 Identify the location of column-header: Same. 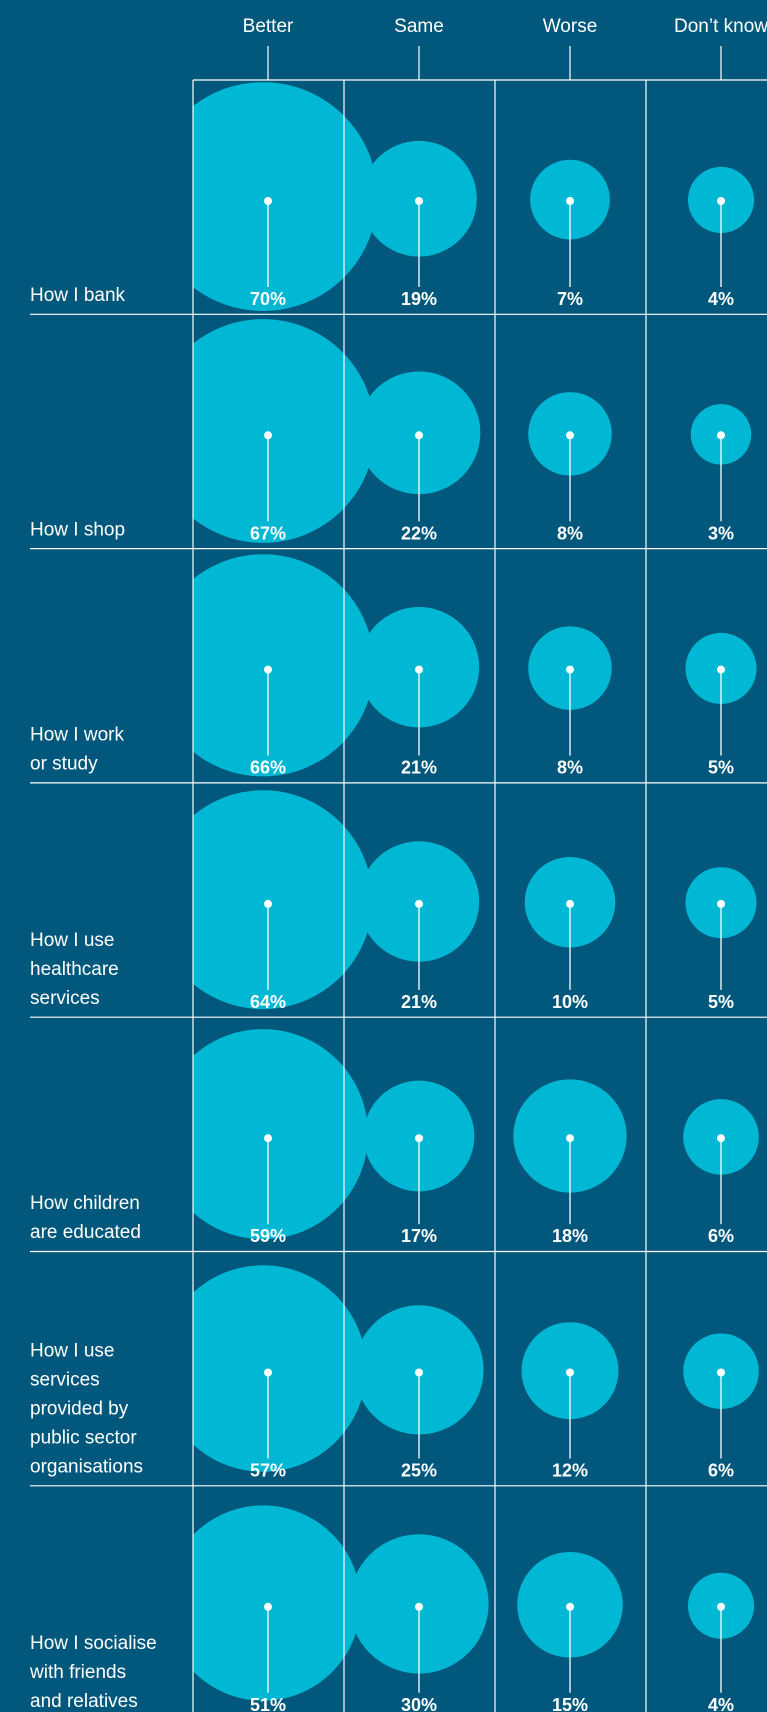
(419, 26).